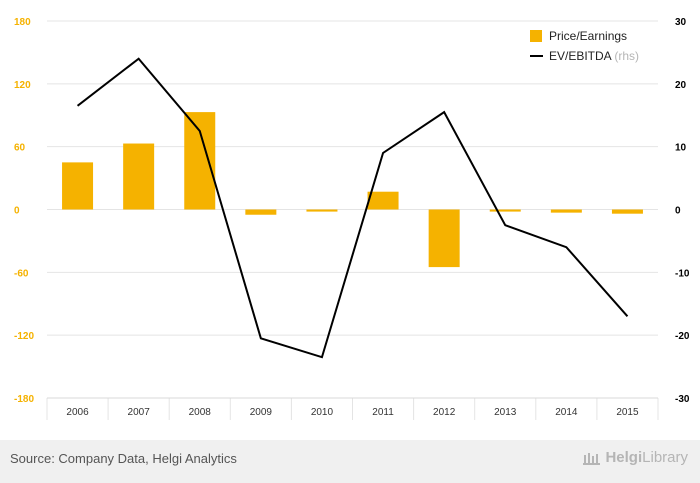 This screenshot has height=483, width=700. I want to click on right-tick-label: 10, so click(681, 148).